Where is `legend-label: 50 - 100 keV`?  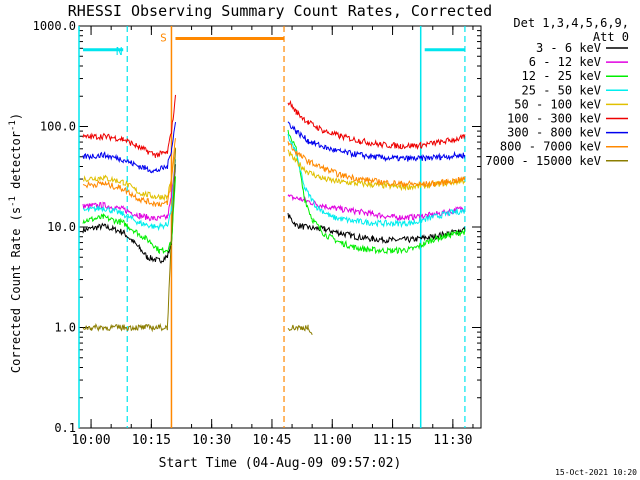 legend-label: 50 - 100 keV is located at coordinates (557, 104).